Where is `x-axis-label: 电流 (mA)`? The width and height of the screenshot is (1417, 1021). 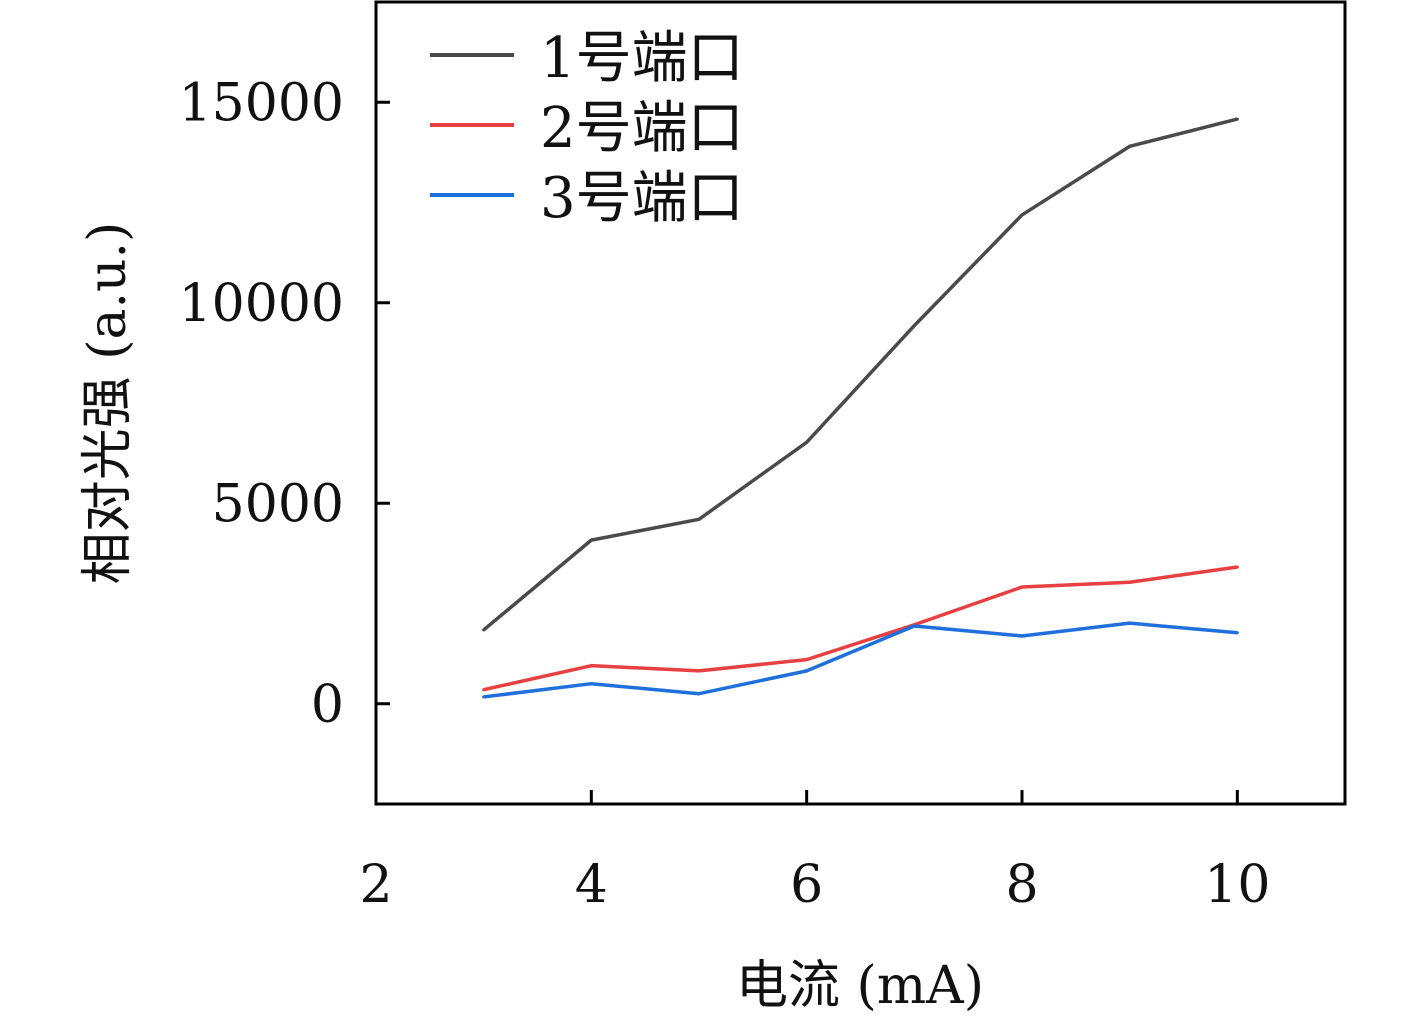 x-axis-label: 电流 (mA) is located at coordinates (860, 986).